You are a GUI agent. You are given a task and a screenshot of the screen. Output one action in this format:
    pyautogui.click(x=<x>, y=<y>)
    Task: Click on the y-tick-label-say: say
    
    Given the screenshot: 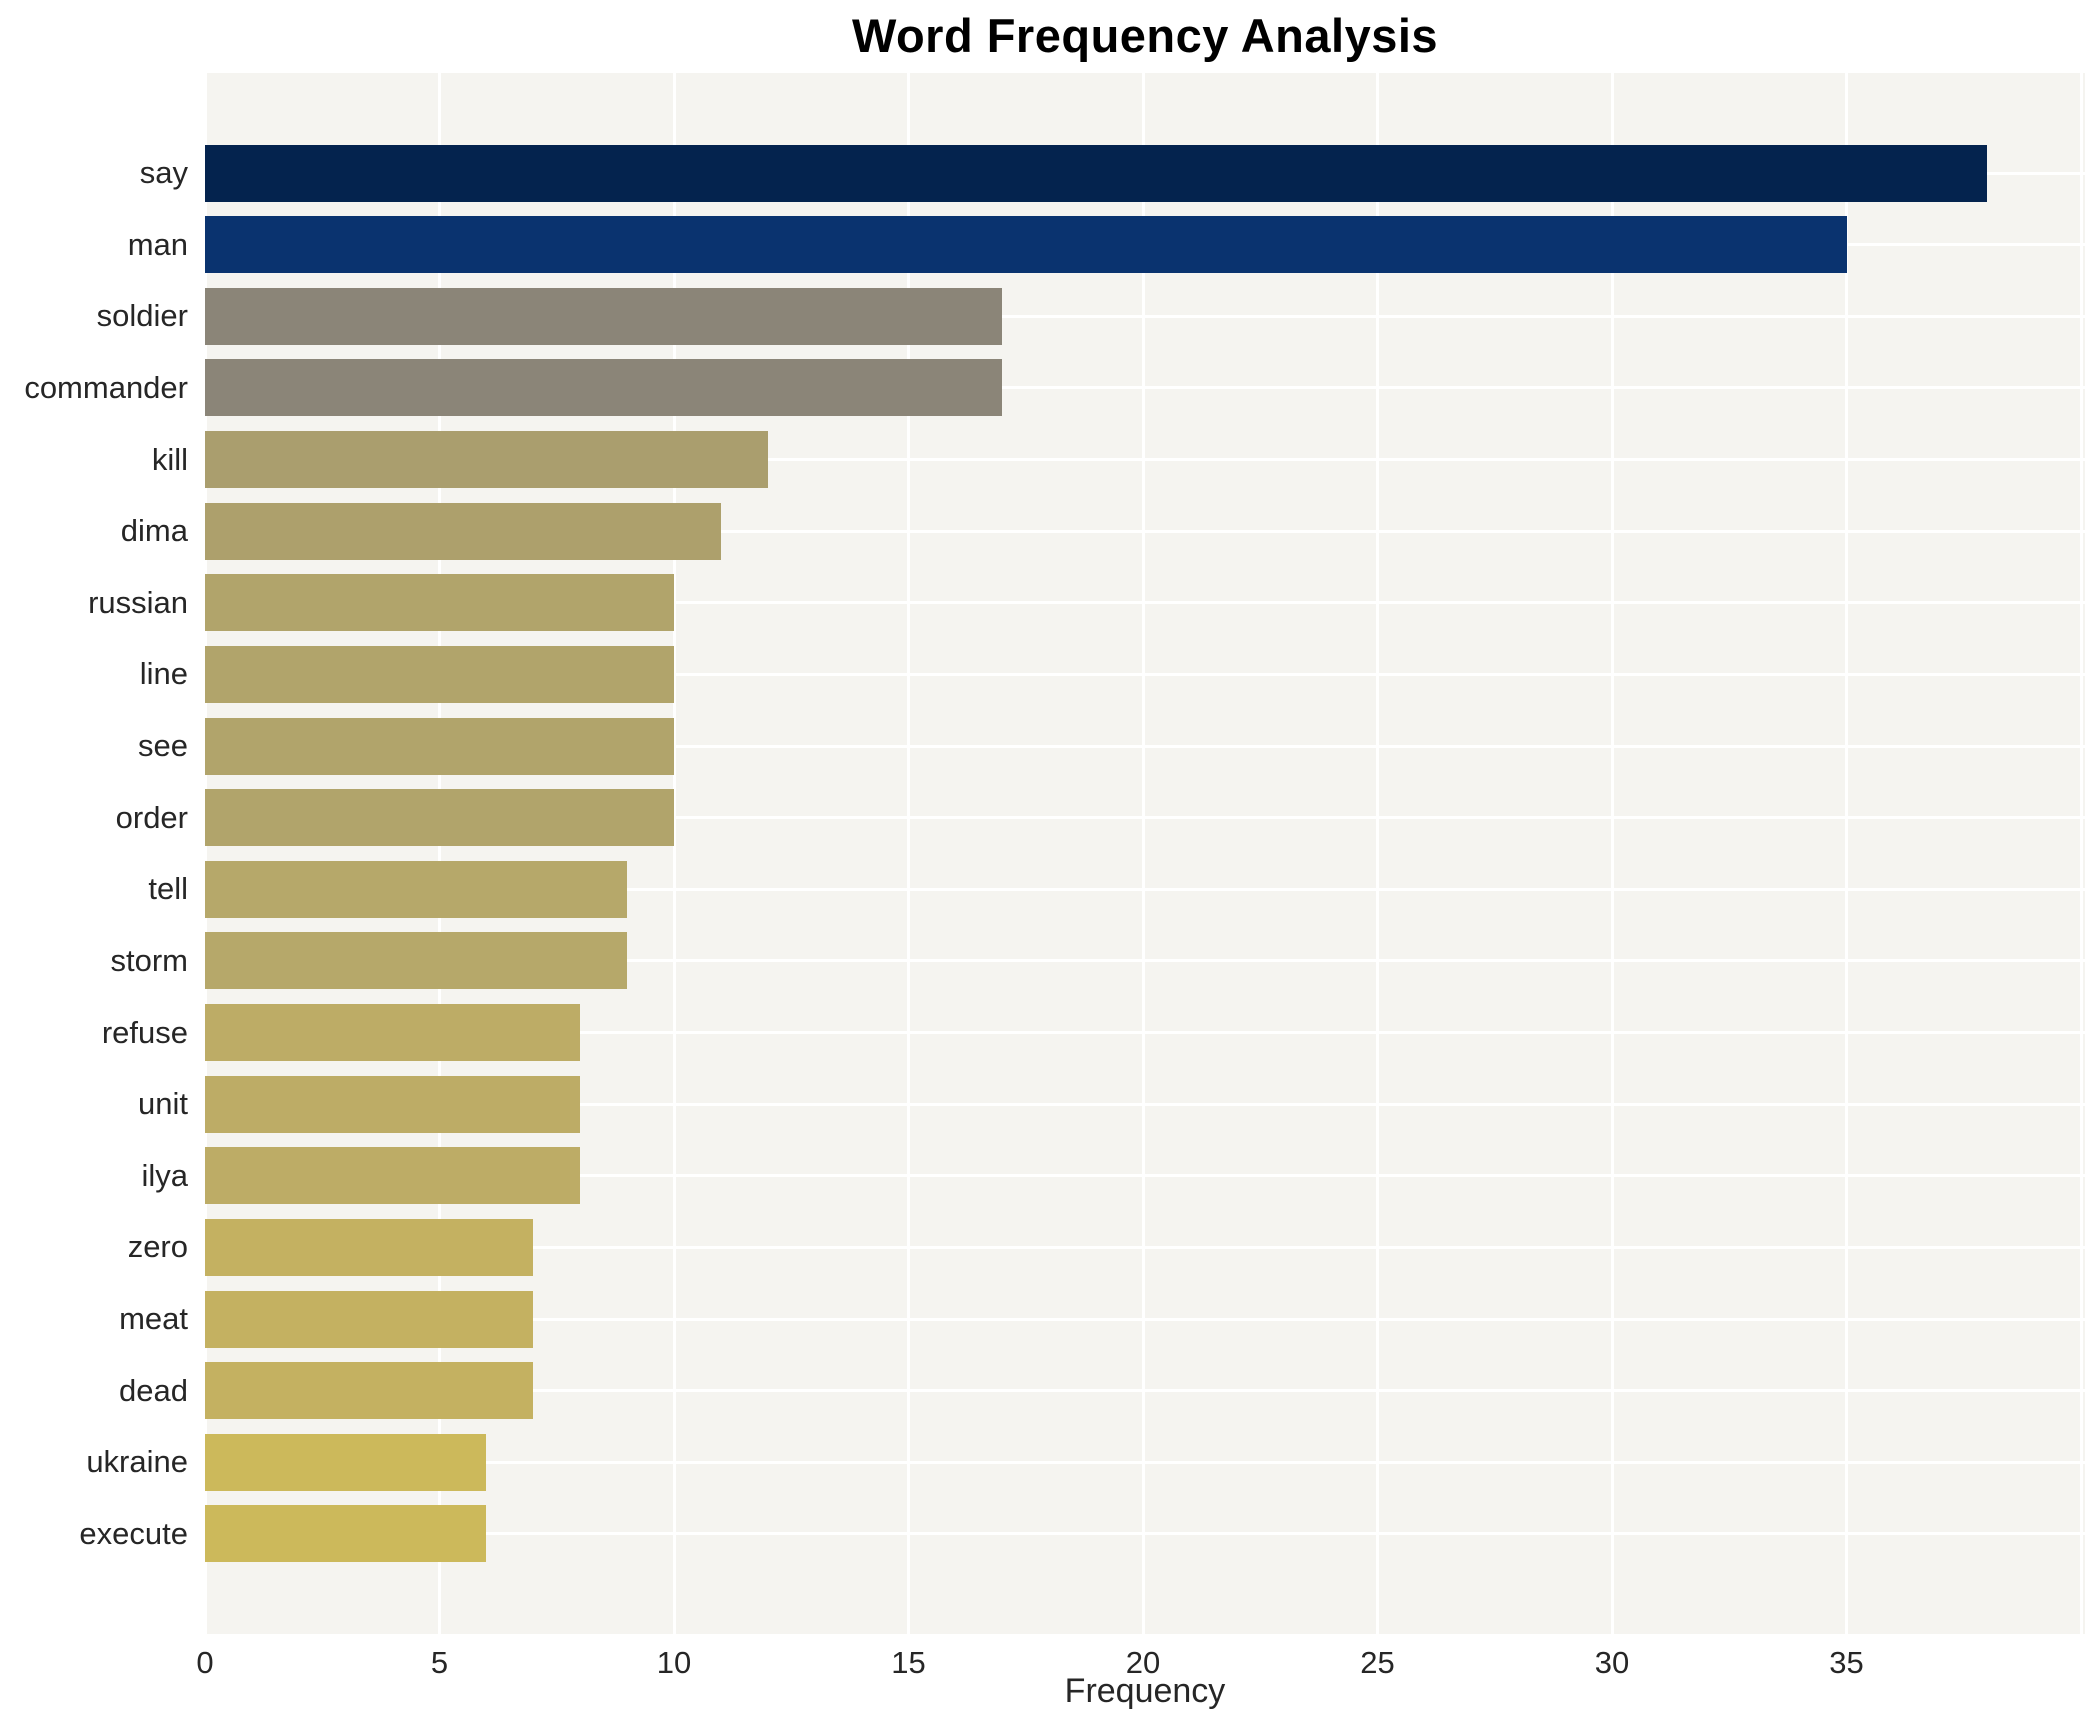 What is the action you would take?
    pyautogui.click(x=163, y=172)
    